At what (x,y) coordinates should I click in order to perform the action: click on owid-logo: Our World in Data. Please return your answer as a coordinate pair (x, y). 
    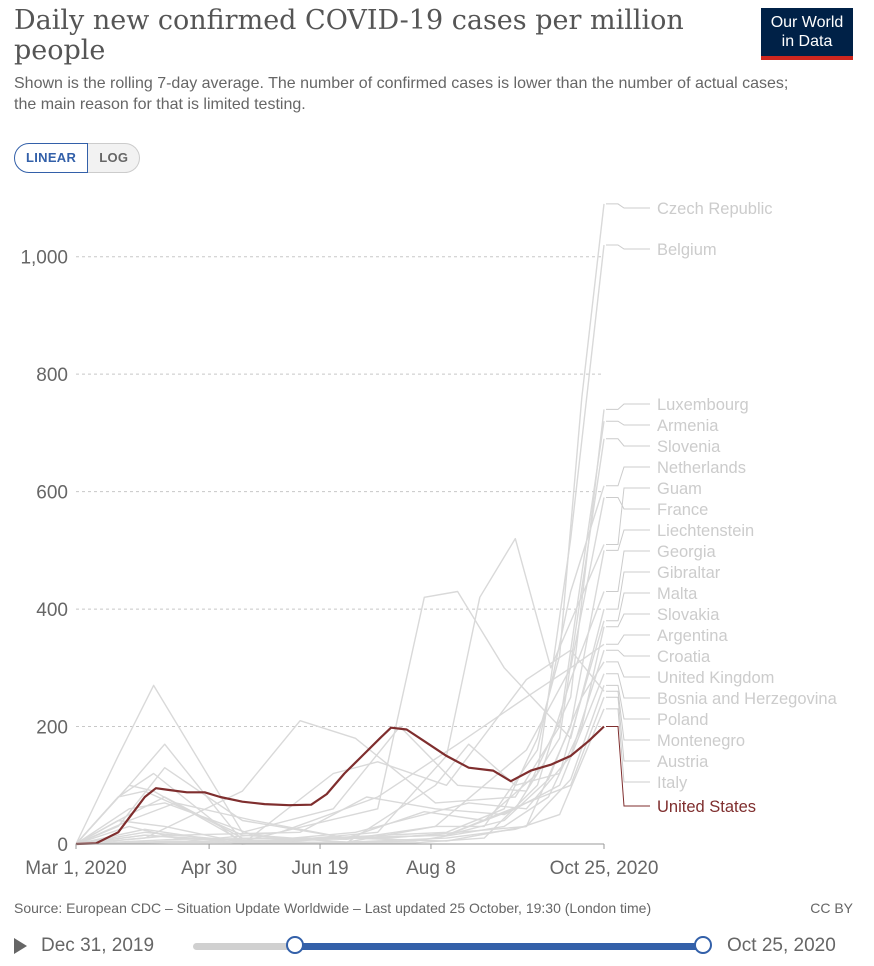
    Looking at the image, I should click on (807, 34).